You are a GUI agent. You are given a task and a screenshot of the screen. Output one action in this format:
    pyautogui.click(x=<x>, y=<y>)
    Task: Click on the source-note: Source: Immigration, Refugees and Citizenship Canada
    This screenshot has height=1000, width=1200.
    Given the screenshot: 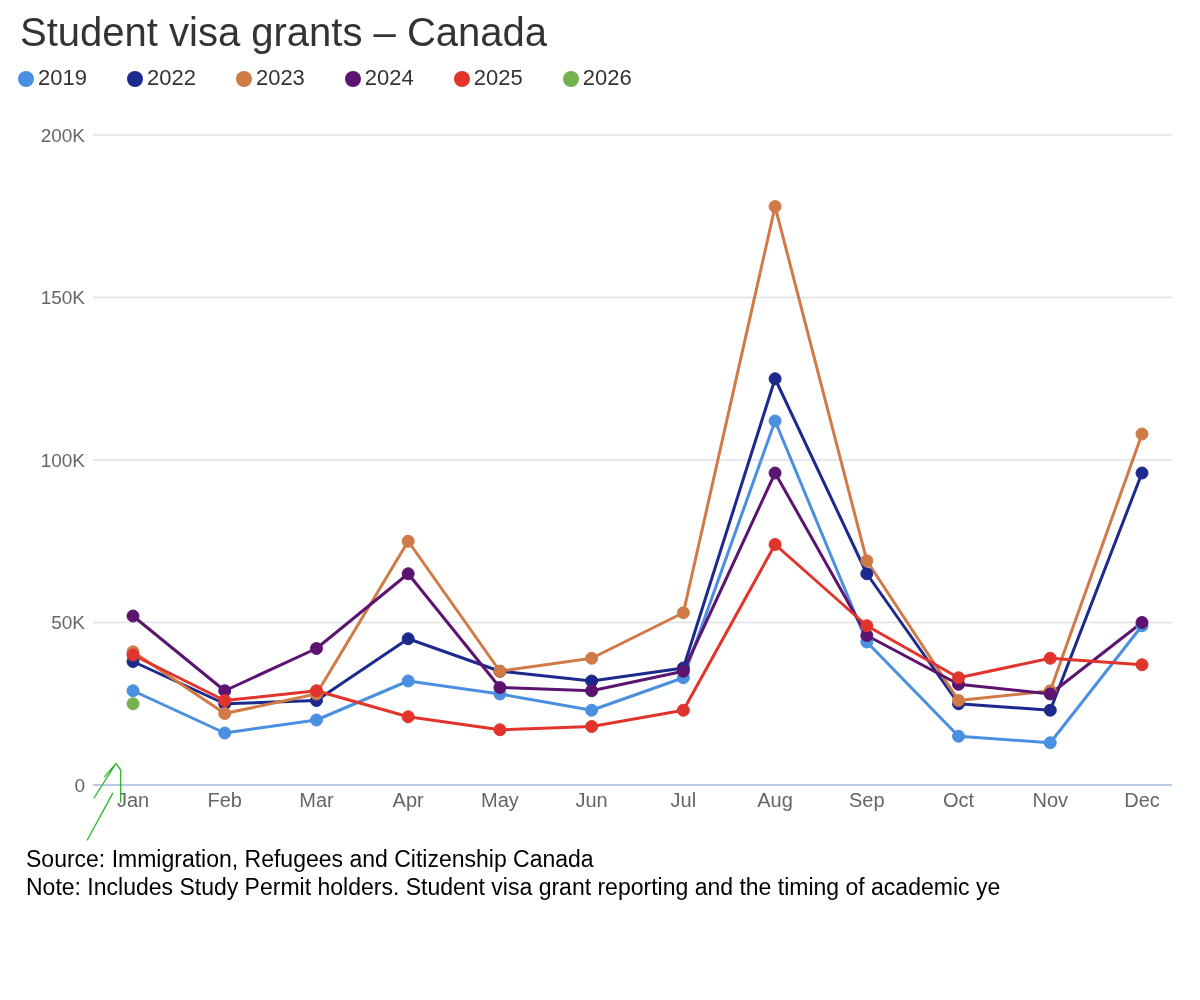 What is the action you would take?
    pyautogui.click(x=310, y=859)
    